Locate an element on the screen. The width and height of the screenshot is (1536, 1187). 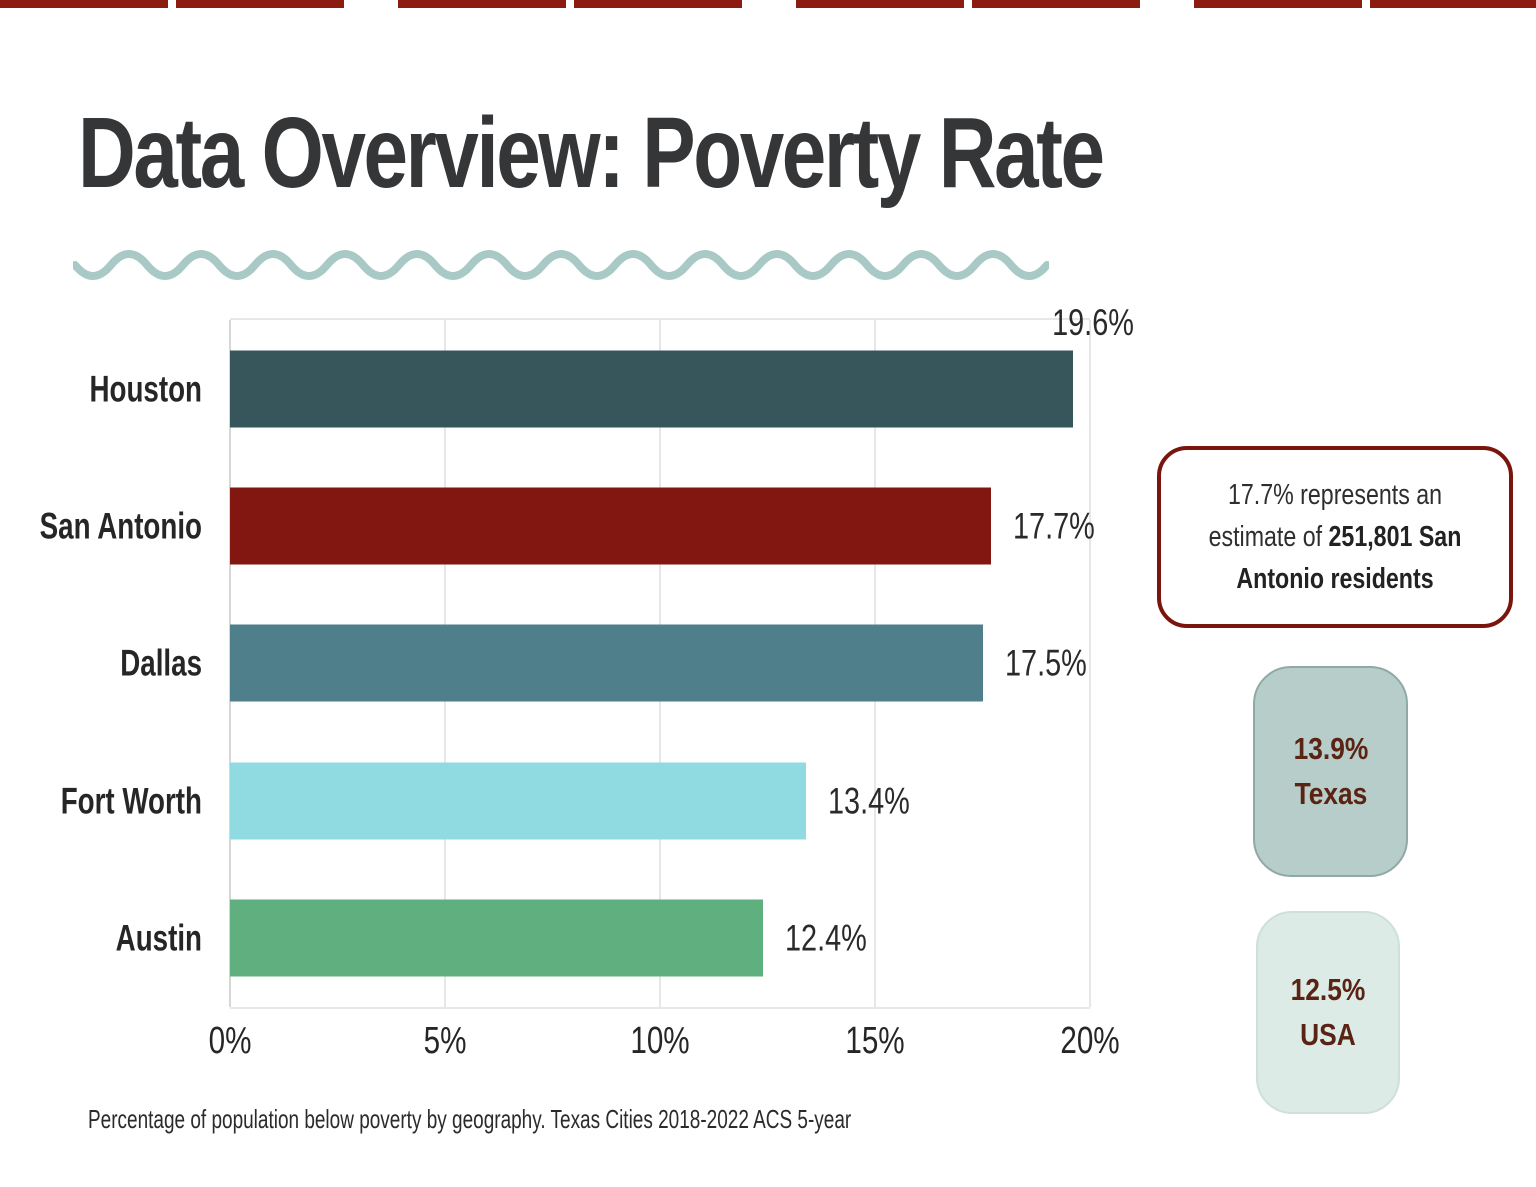
usa-label: USA is located at coordinates (1328, 1034).